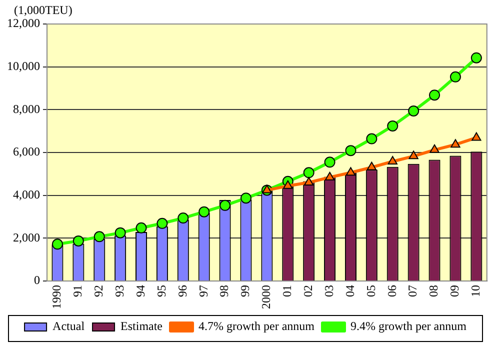  Describe the element at coordinates (455, 291) in the screenshot. I see `x-tick-label: 09` at that location.